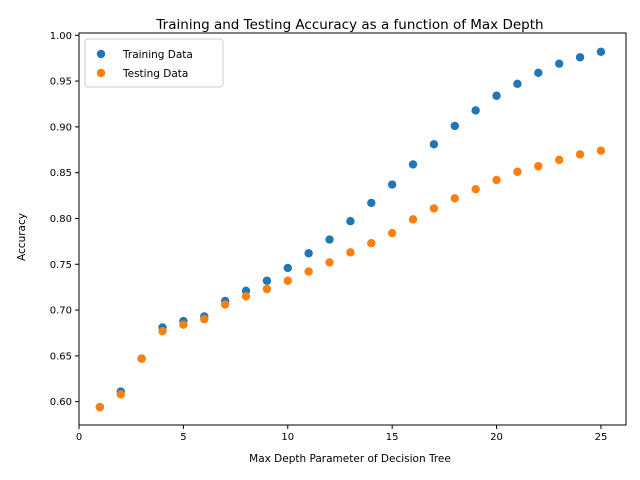 This screenshot has height=480, width=640. What do you see at coordinates (183, 437) in the screenshot?
I see `x-tick-label: 5` at bounding box center [183, 437].